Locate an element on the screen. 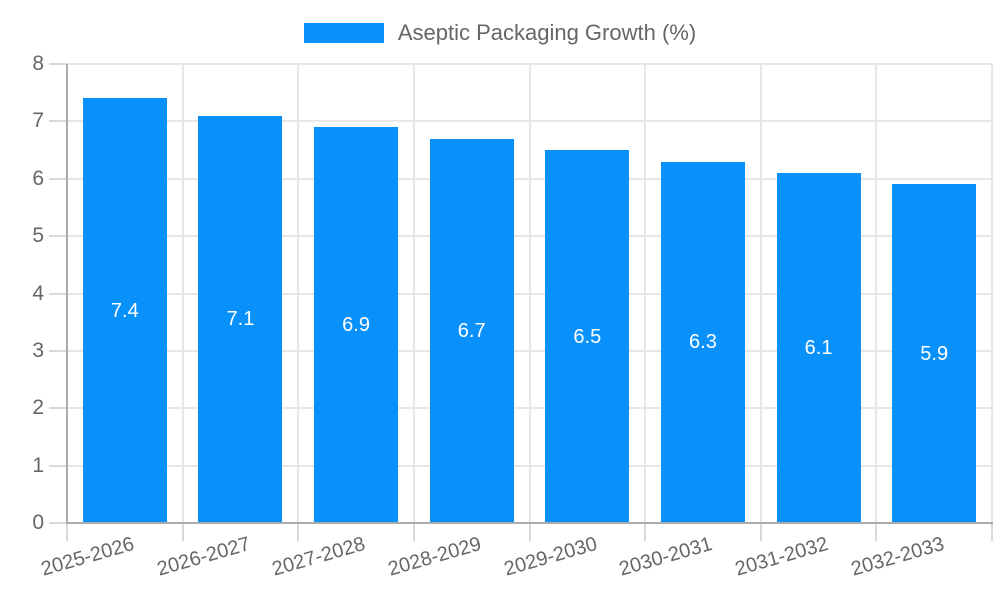  y-axis-line is located at coordinates (67, 293).